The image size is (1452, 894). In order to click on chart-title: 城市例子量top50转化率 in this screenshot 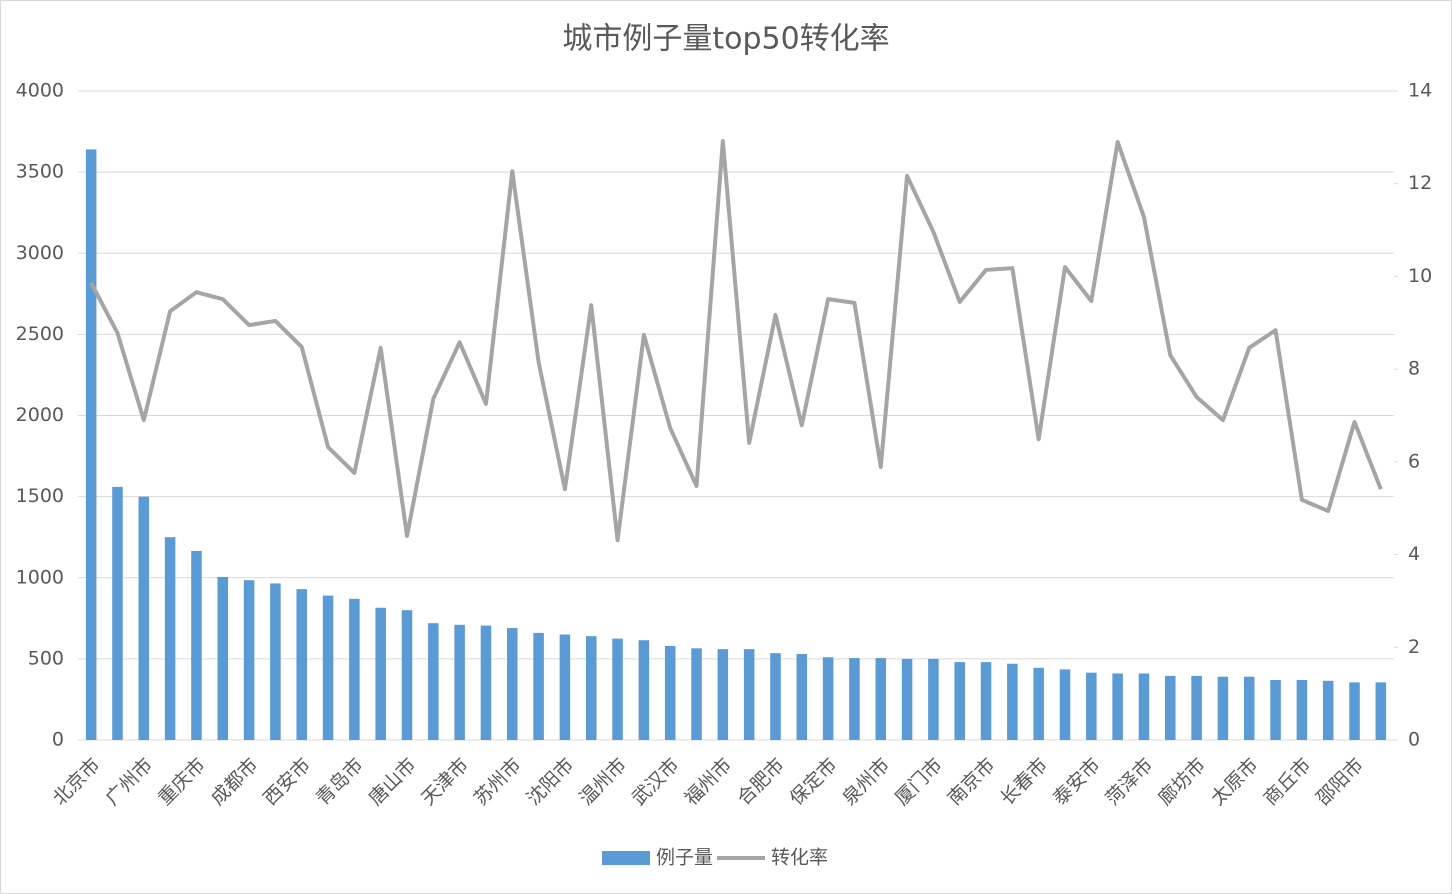, I will do `click(725, 39)`.